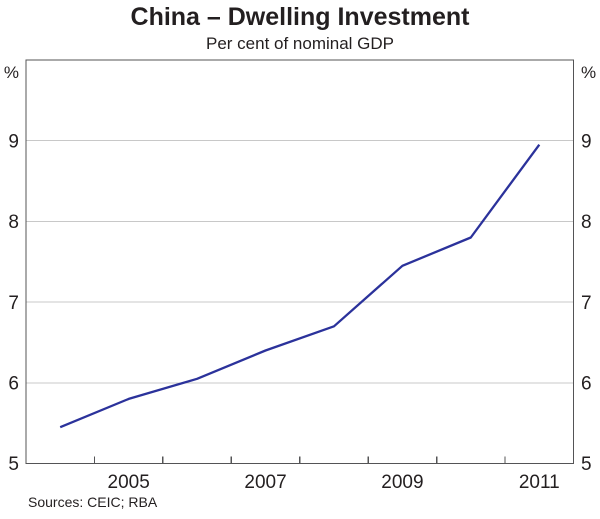 This screenshot has width=600, height=519. What do you see at coordinates (586, 383) in the screenshot?
I see `y-tick-label-right-6: 6` at bounding box center [586, 383].